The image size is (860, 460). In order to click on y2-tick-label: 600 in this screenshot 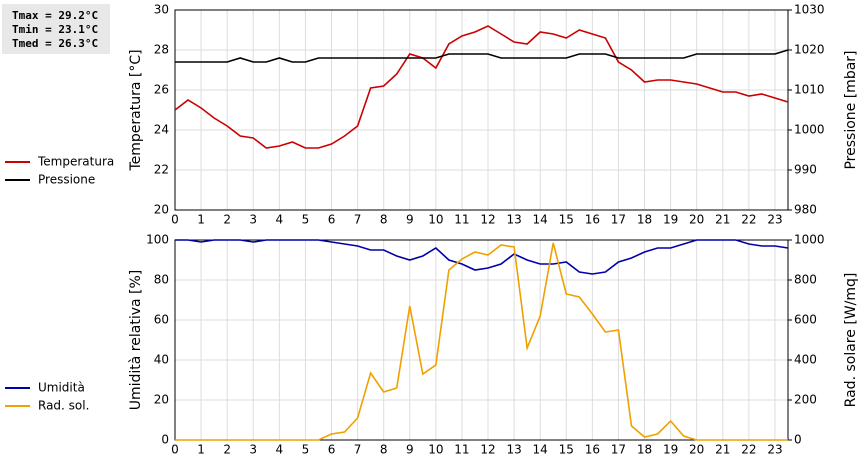, I will do `click(805, 320)`.